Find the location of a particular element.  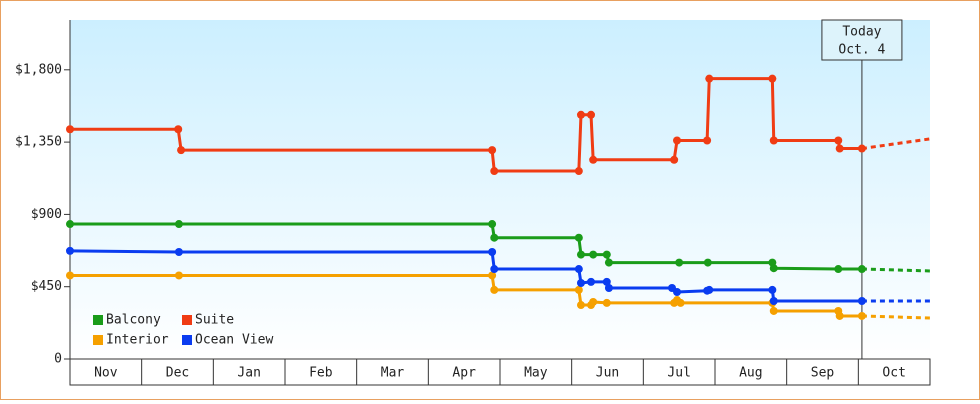

legend-label: Suite is located at coordinates (214, 320).